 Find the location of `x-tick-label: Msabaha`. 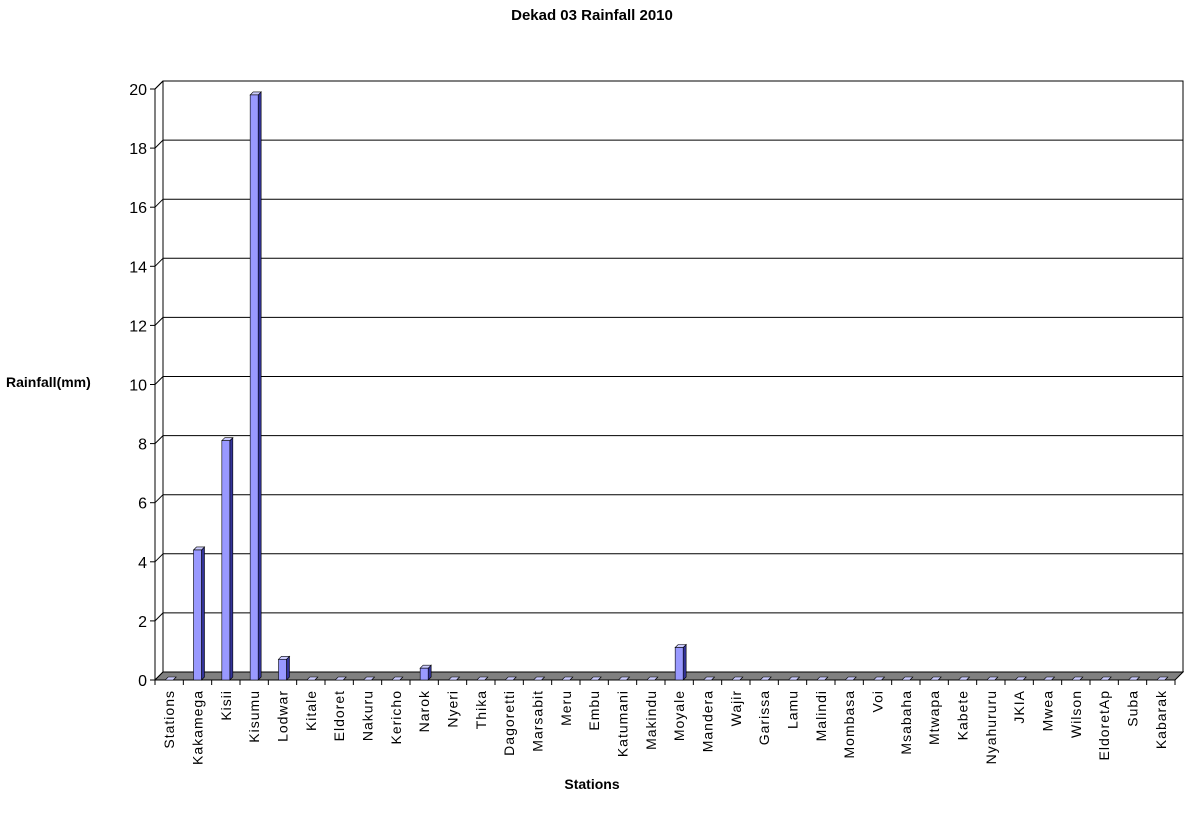

x-tick-label: Msabaha is located at coordinates (906, 722).